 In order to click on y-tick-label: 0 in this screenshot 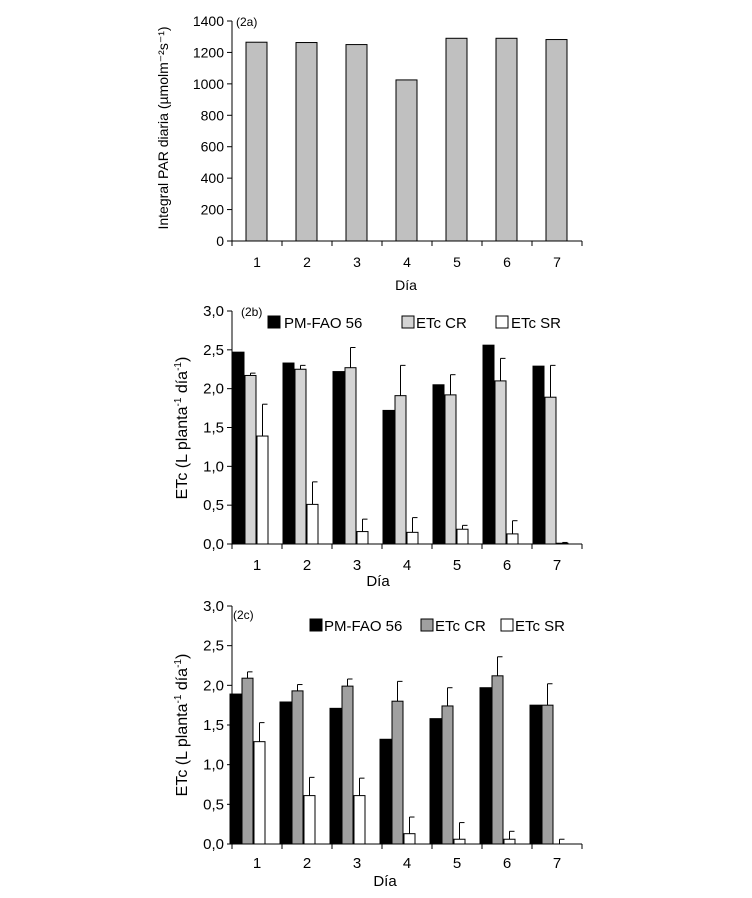, I will do `click(220, 241)`.